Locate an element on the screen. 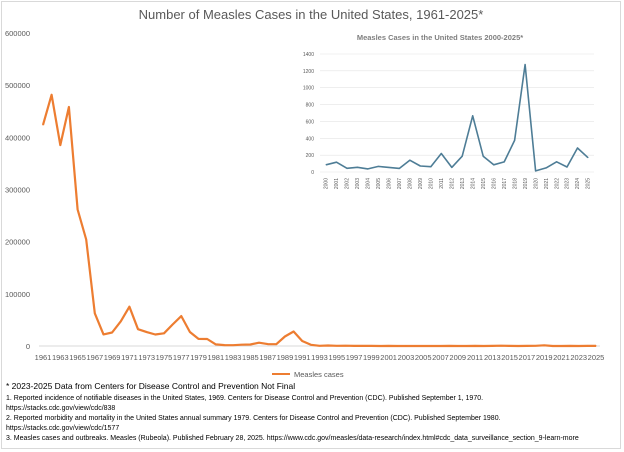  x-tick-label: 1999 is located at coordinates (371, 357).